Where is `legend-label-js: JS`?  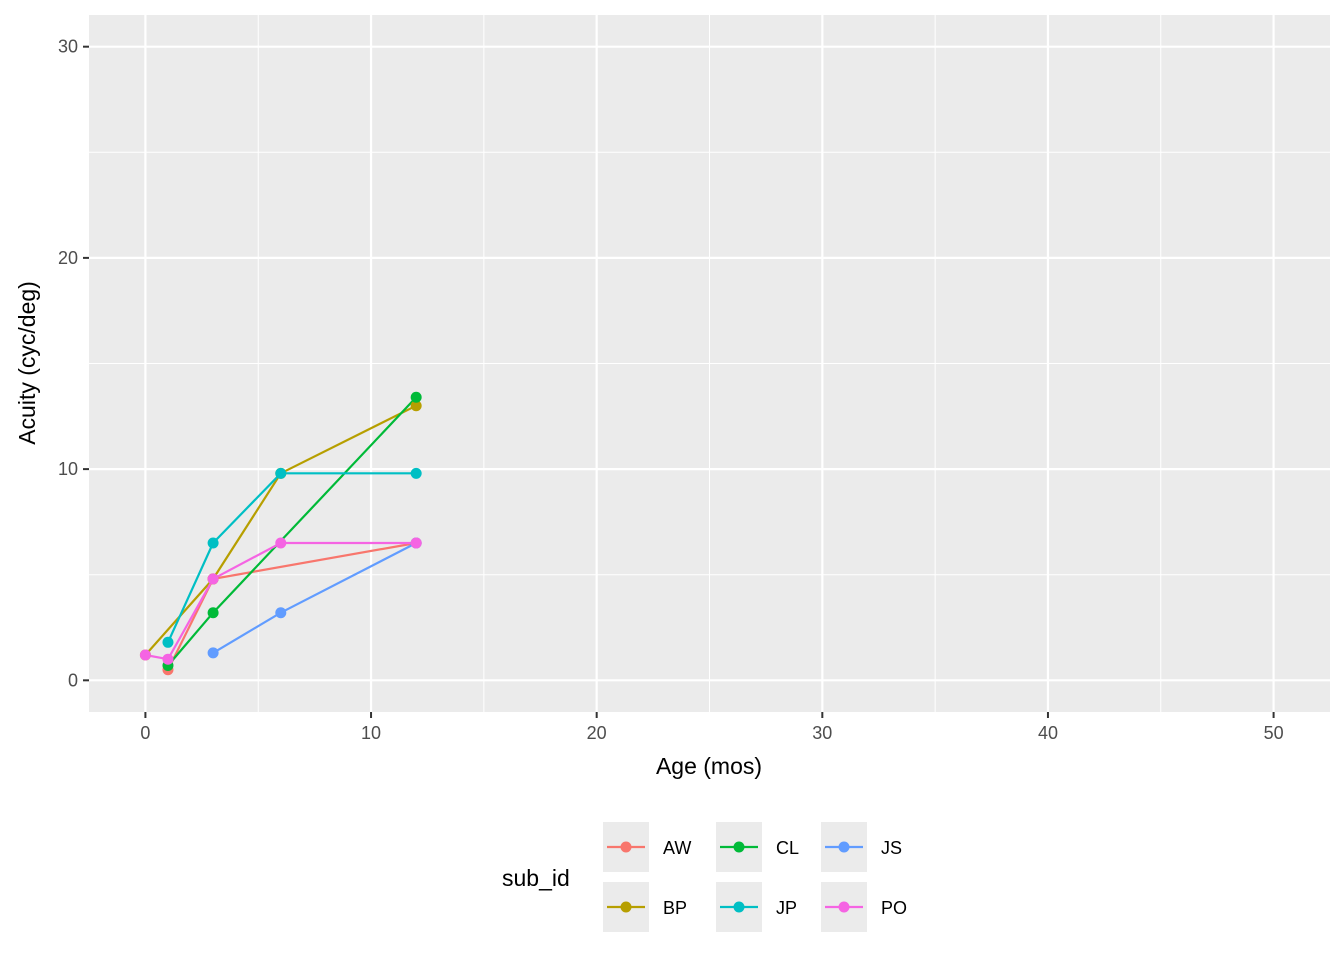
legend-label-js: JS is located at coordinates (891, 848).